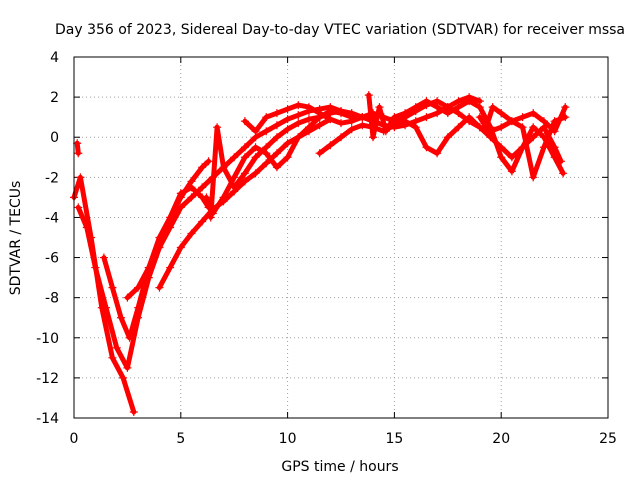 The image size is (640, 480). I want to click on x-tick-label: 20, so click(501, 439).